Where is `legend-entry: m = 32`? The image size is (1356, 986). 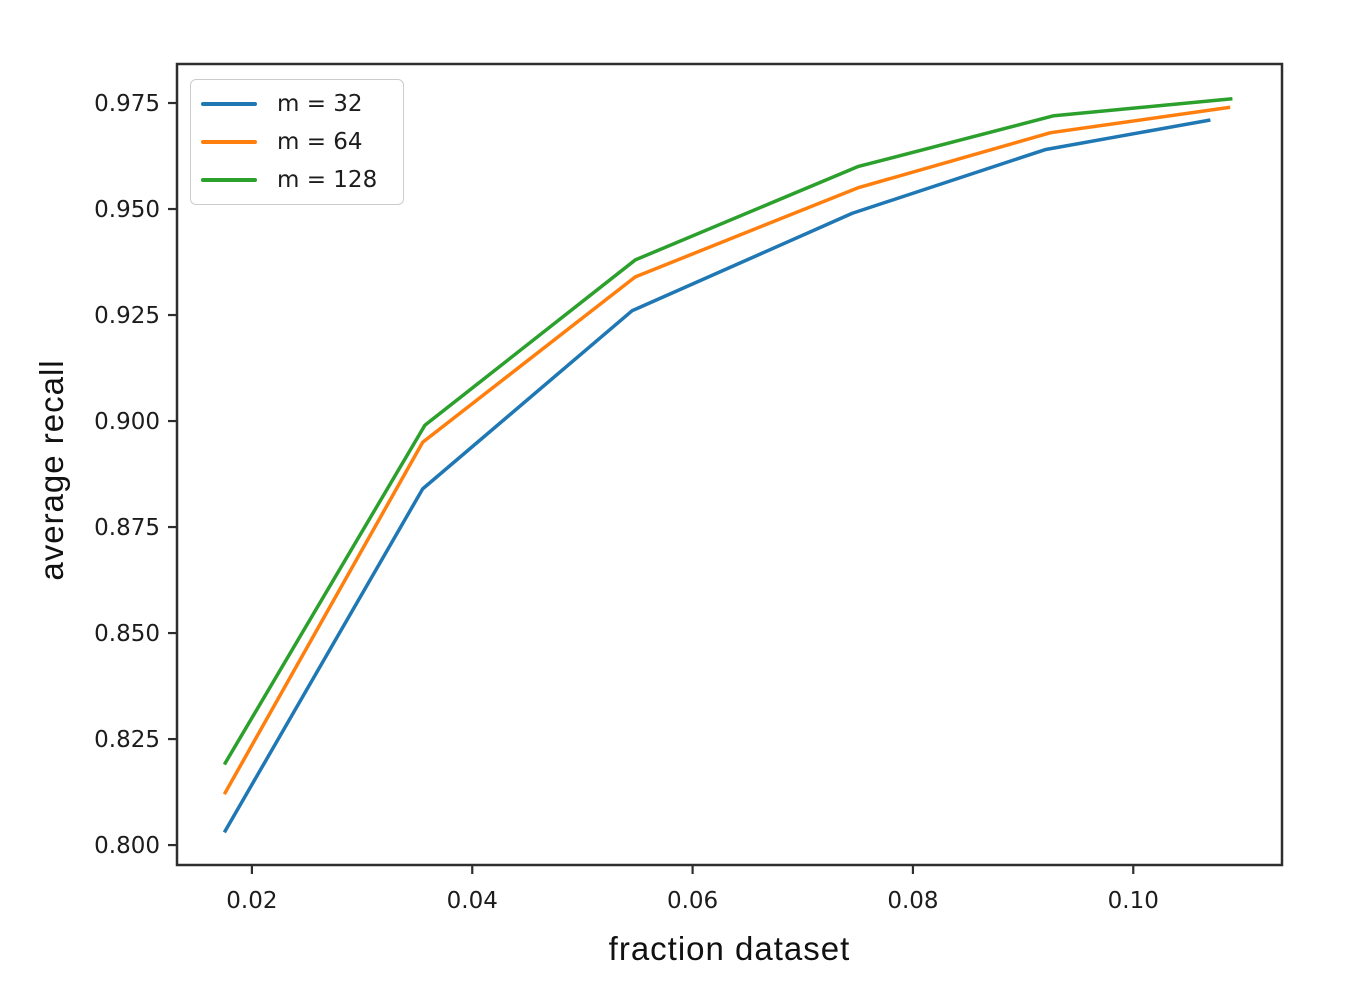
legend-entry: m = 32 is located at coordinates (302, 103).